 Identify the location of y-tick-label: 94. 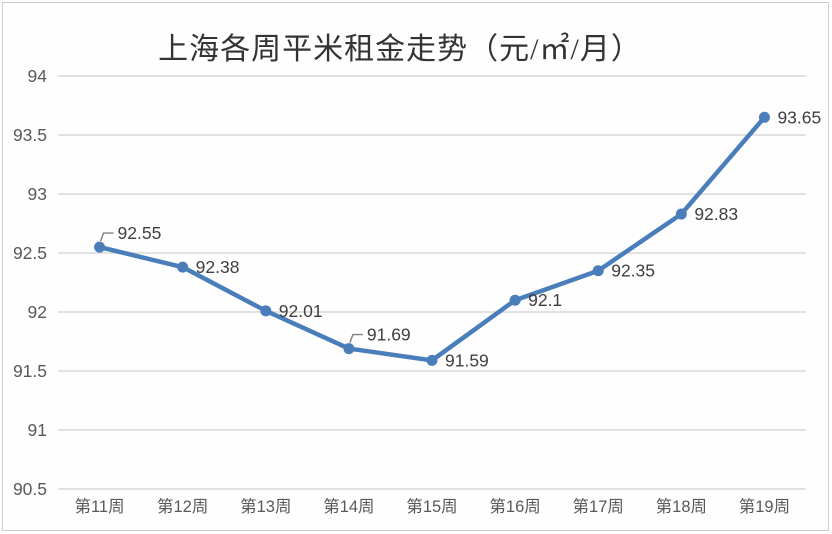
(38, 76).